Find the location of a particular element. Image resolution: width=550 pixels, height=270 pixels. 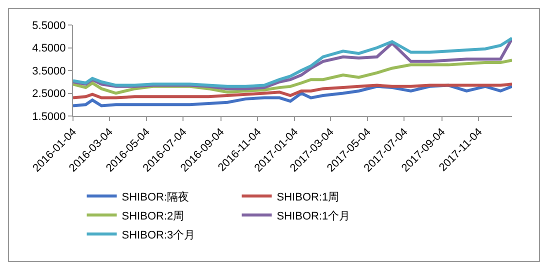

y-tick-label: 4.5000 is located at coordinates (49, 48).